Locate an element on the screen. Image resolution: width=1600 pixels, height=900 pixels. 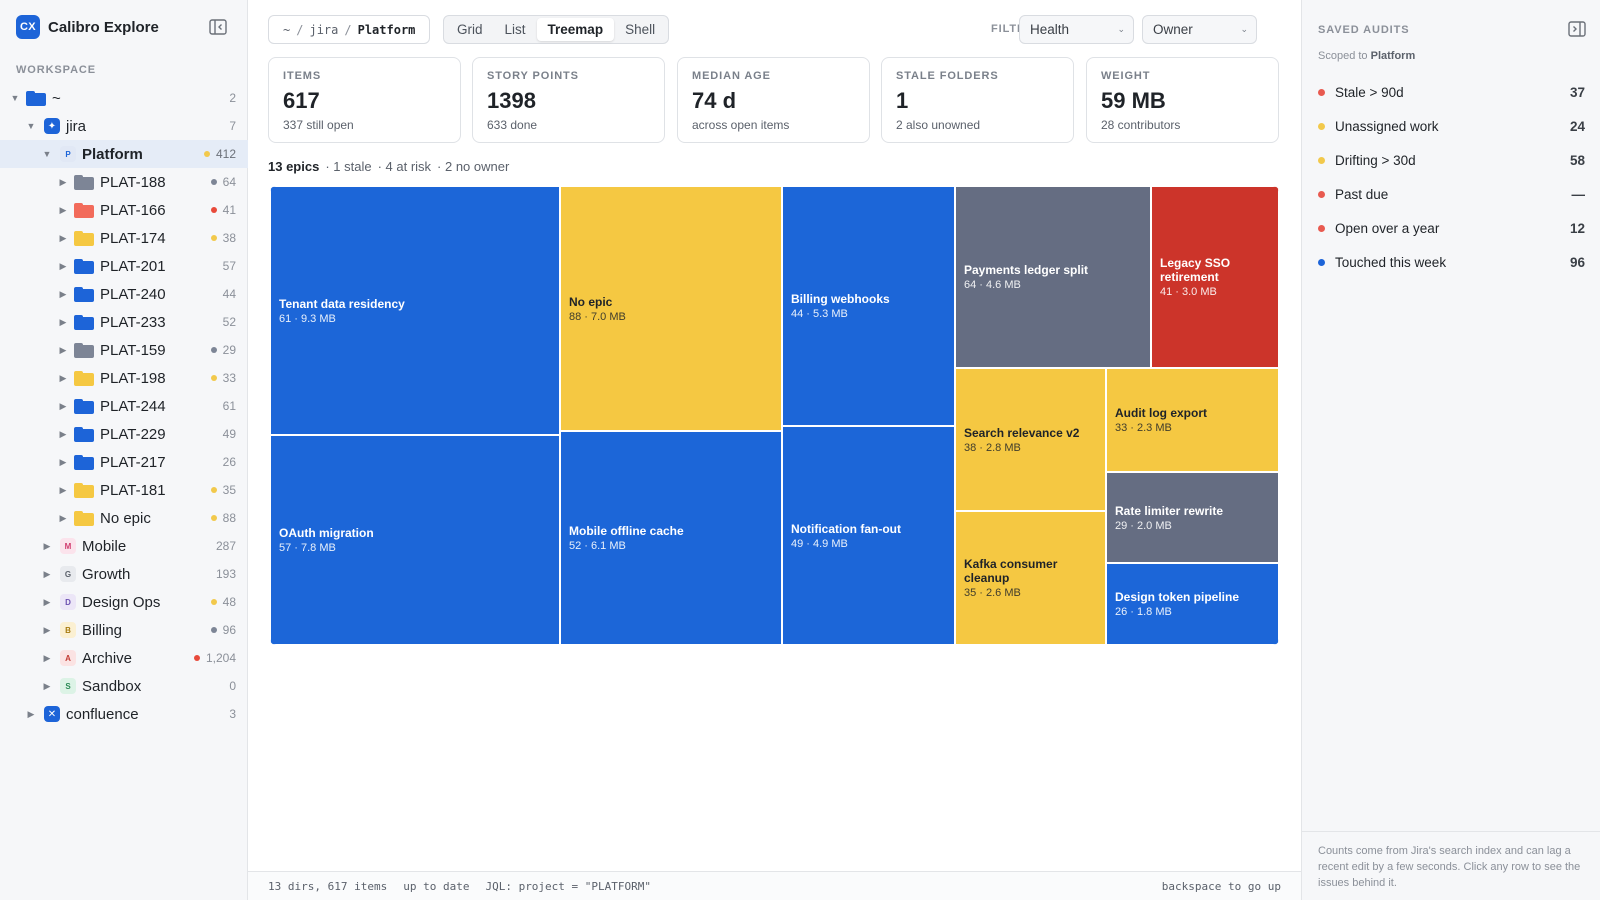
audit-dot is located at coordinates (1321, 228).